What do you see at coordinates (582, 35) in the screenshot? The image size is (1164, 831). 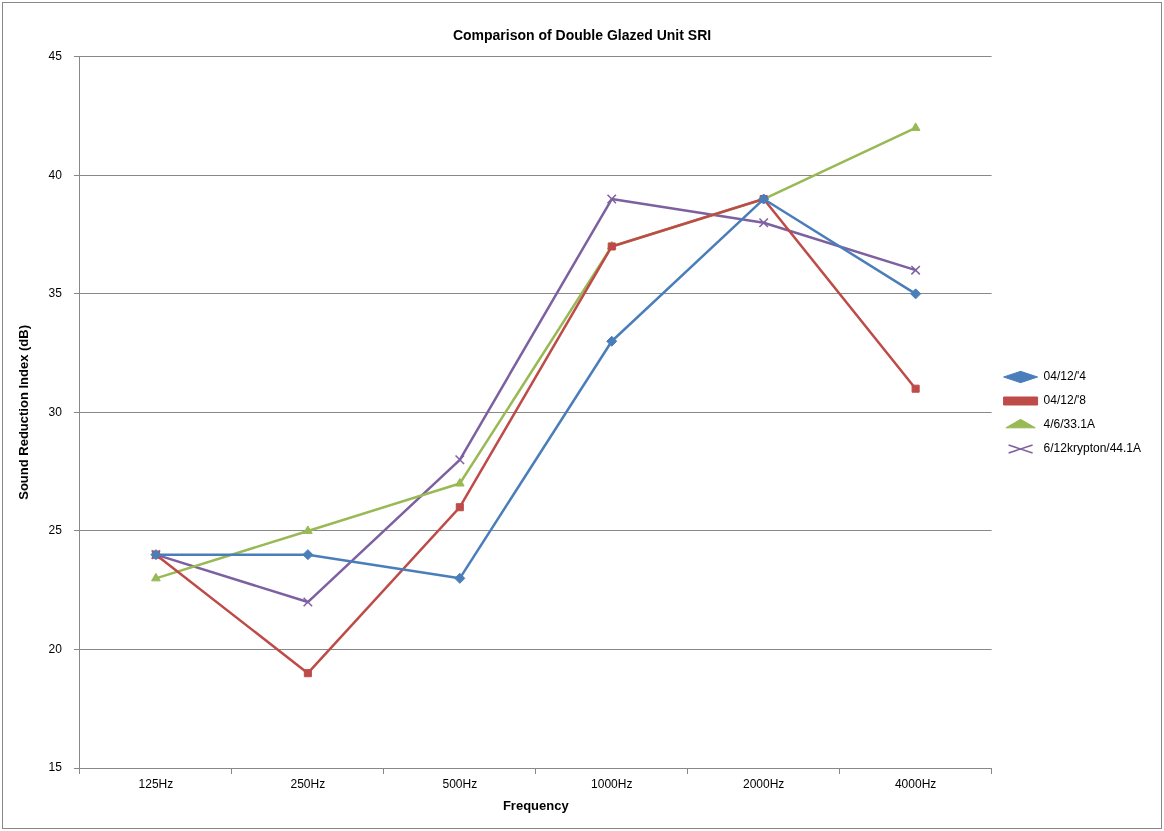 I see `chart-title: Comparison of Double Glazed Unit SRI` at bounding box center [582, 35].